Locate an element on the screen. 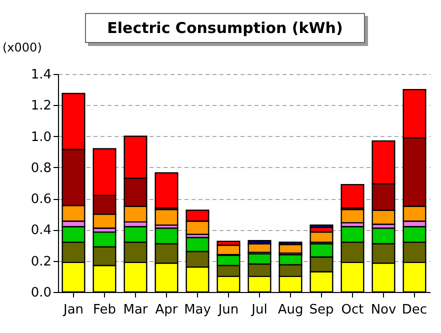 This screenshot has width=441, height=333. x-tick-label: Mar is located at coordinates (135, 310).